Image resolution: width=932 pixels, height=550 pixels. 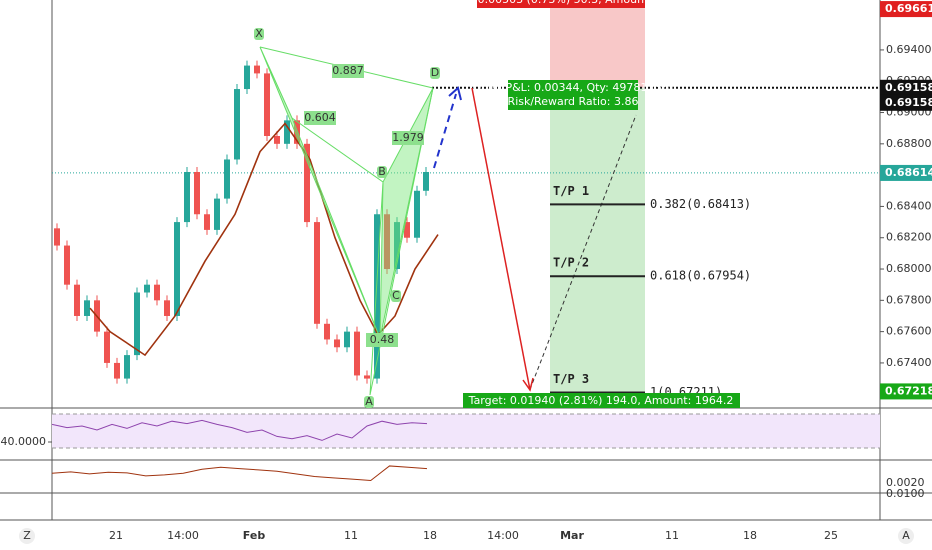 What do you see at coordinates (501, 239) in the screenshot?
I see `trade-arrow` at bounding box center [501, 239].